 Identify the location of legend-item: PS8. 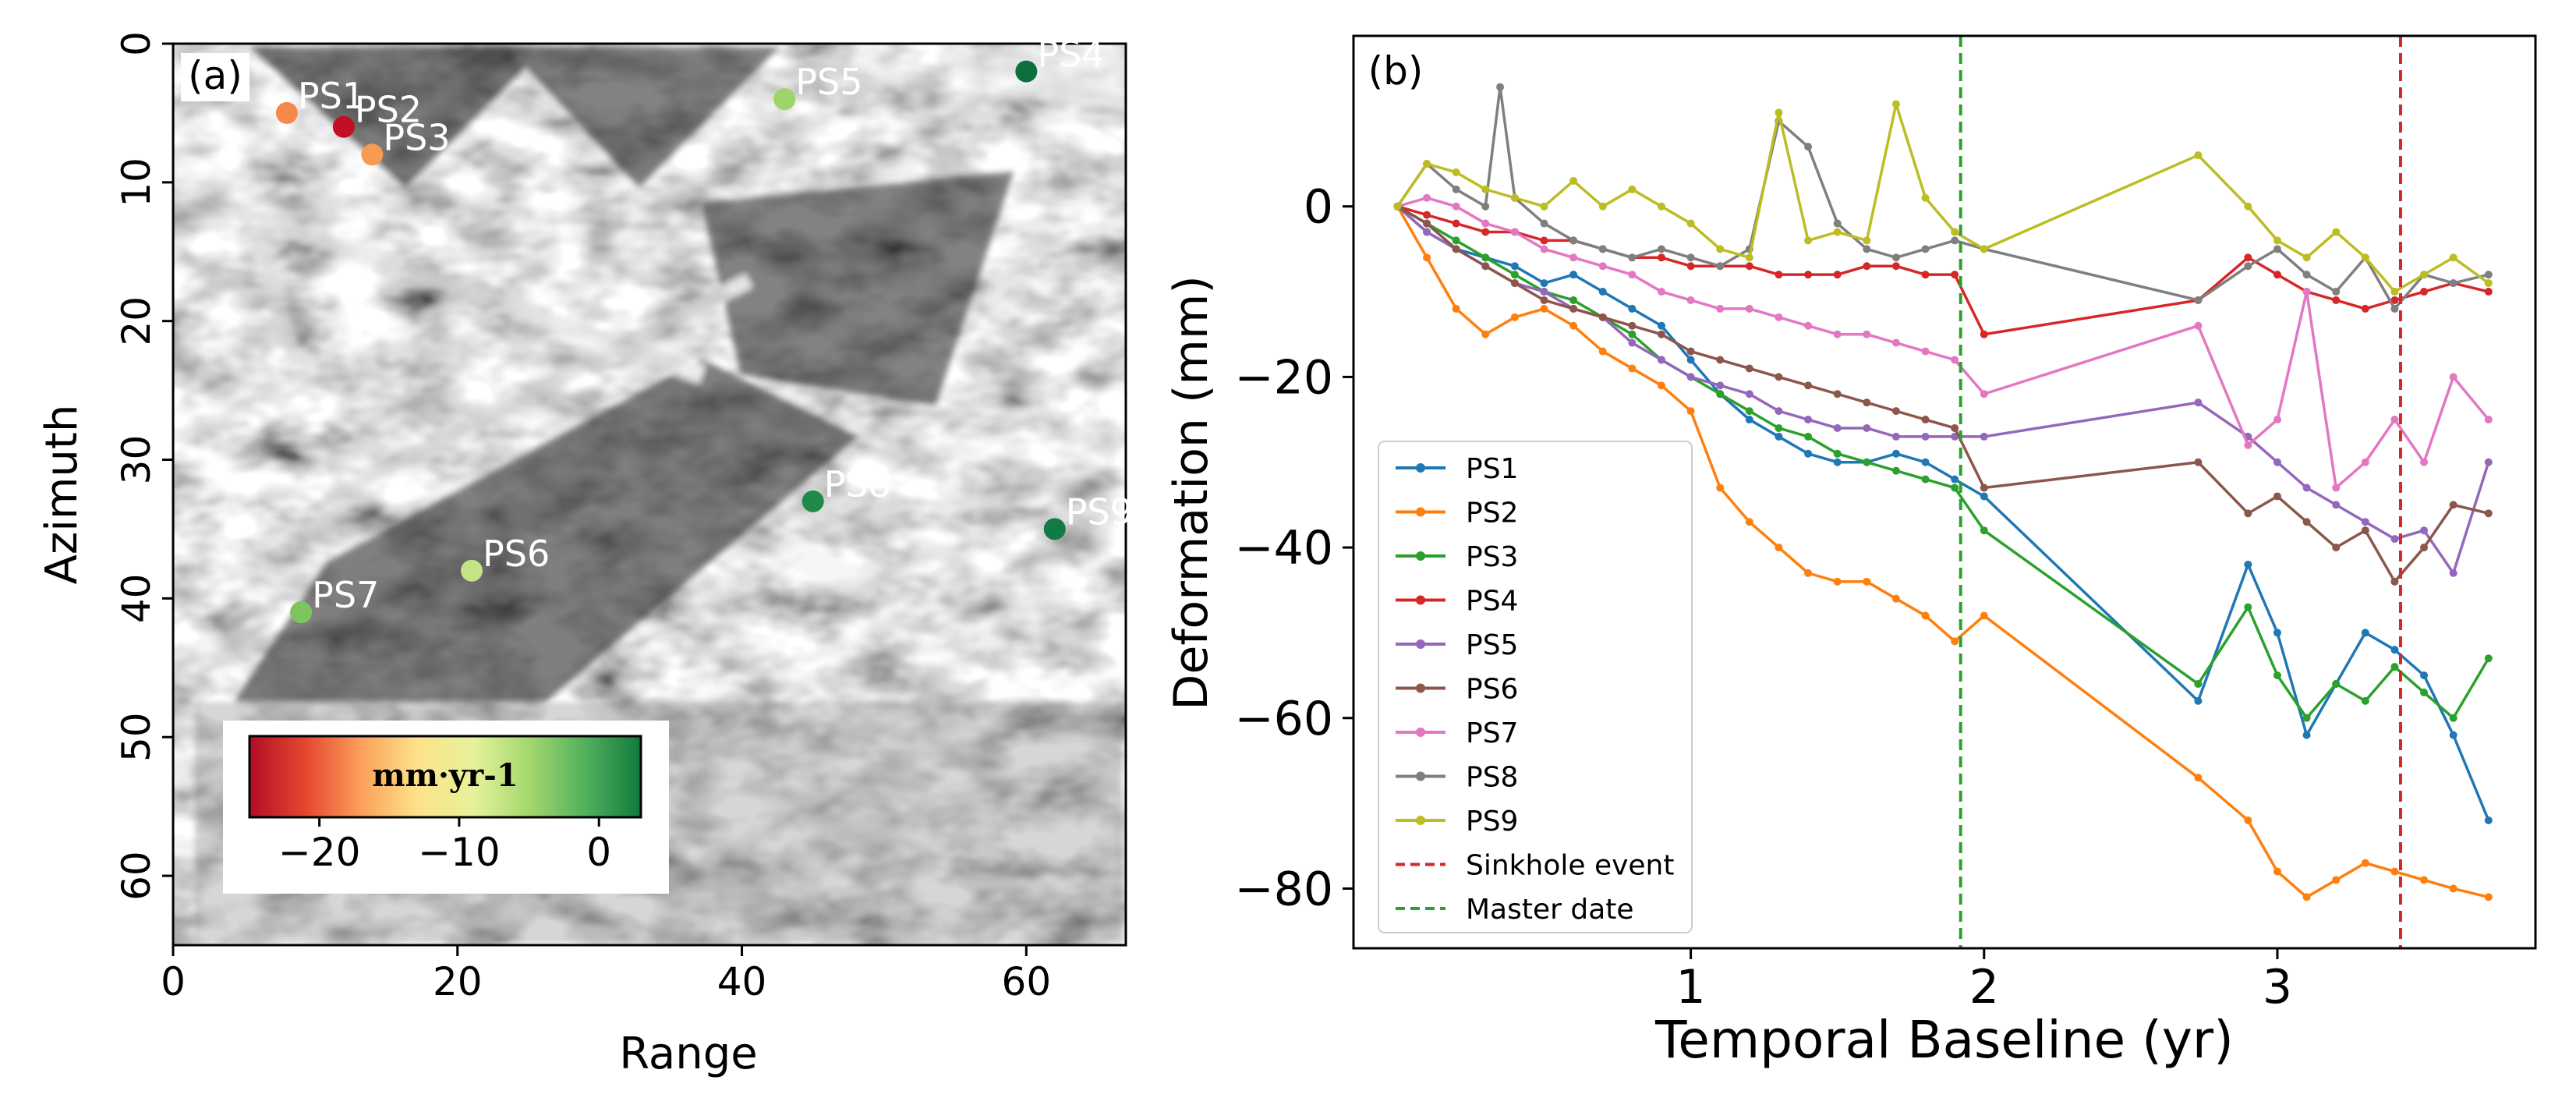
(1457, 778).